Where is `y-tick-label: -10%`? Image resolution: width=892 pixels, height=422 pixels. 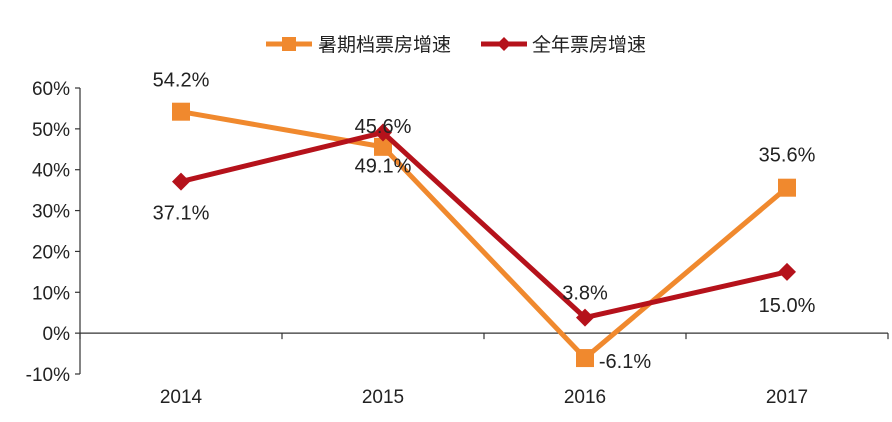
y-tick-label: -10% is located at coordinates (48, 375).